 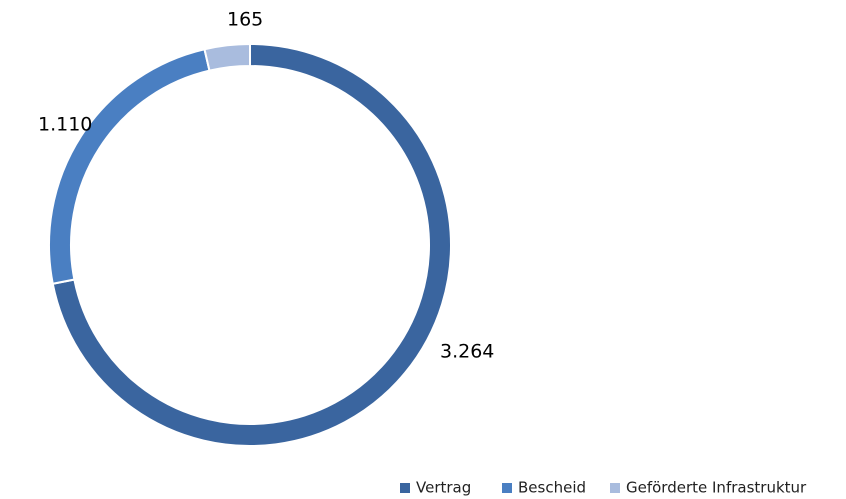 What do you see at coordinates (245, 20) in the screenshot?
I see `data-label: 165` at bounding box center [245, 20].